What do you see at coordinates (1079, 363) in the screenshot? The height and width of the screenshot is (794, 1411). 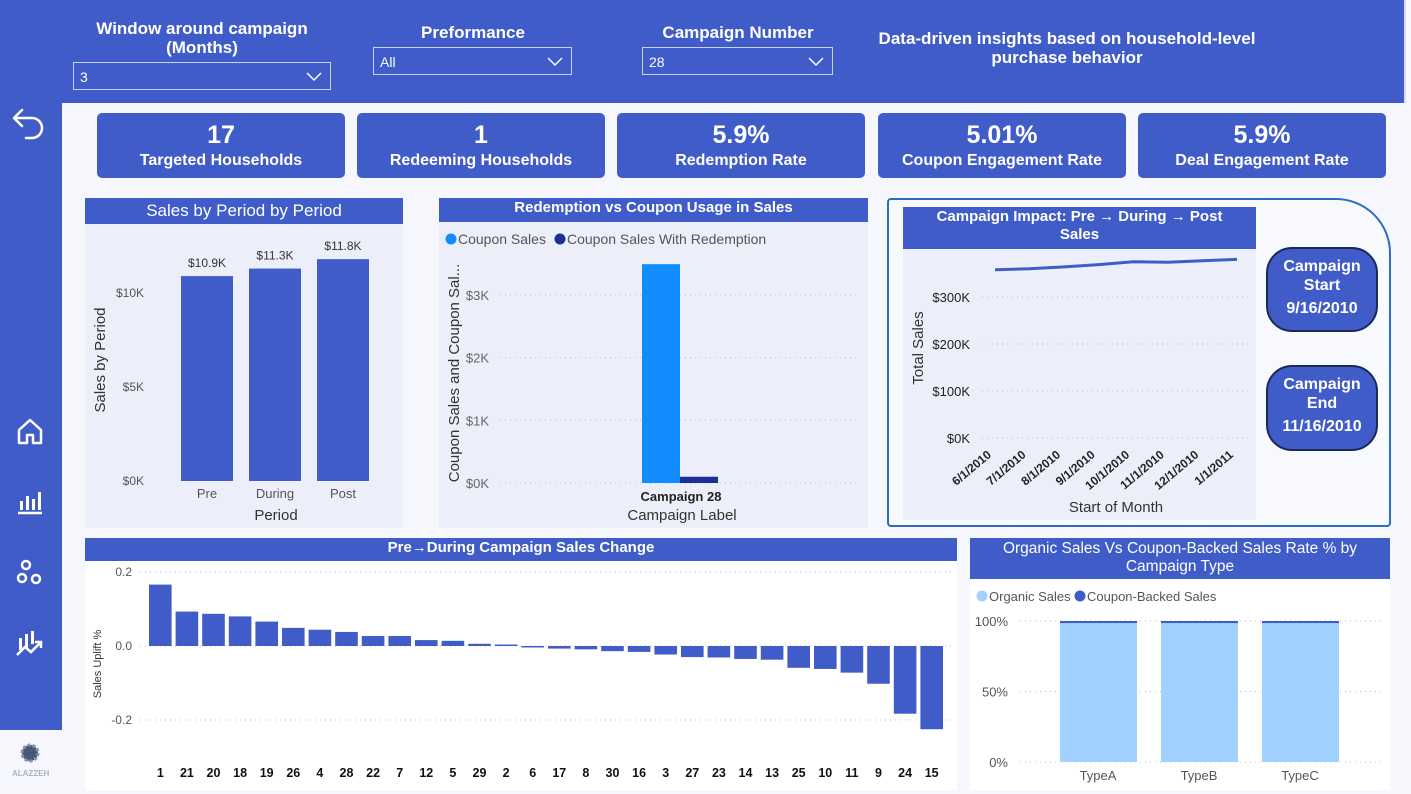 I see `campaign-impact-panel` at bounding box center [1079, 363].